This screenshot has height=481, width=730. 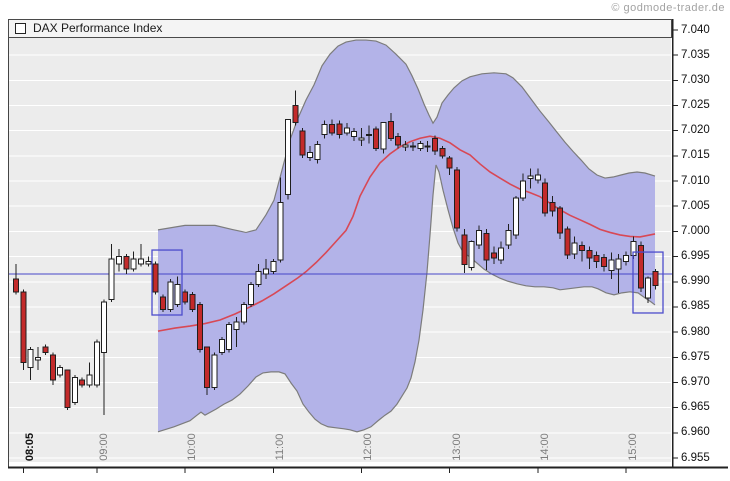 What do you see at coordinates (544, 447) in the screenshot?
I see `x-axis-tick-label: 14:00` at bounding box center [544, 447].